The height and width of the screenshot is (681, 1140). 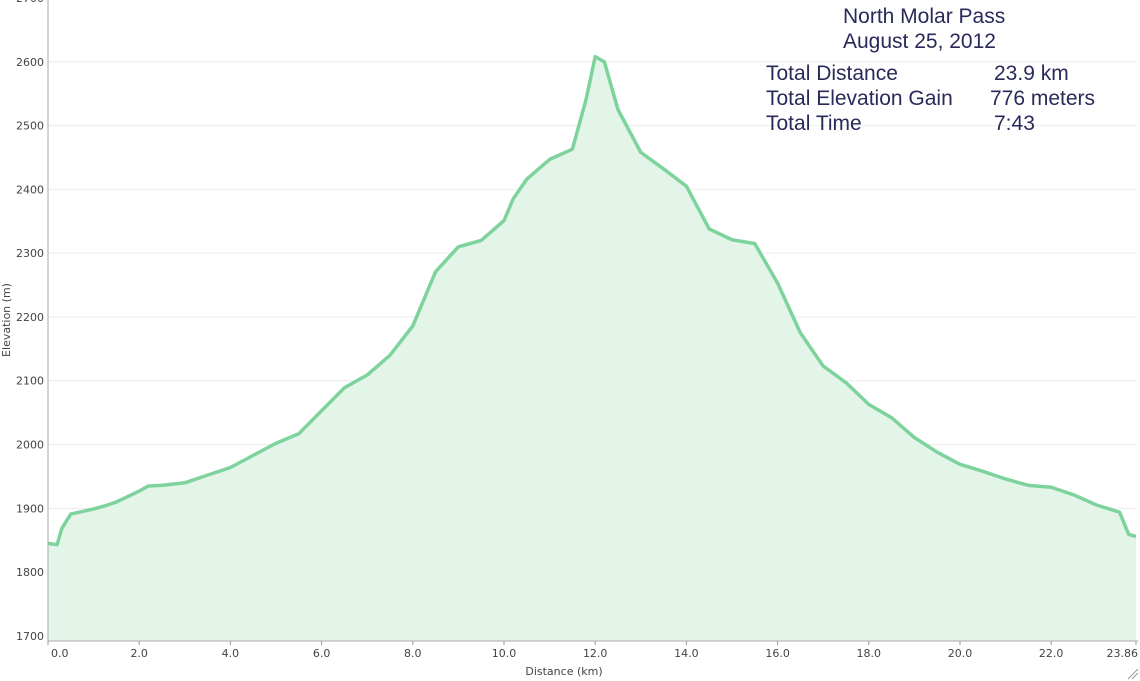 What do you see at coordinates (30, 126) in the screenshot?
I see `y-tick-label: 2500` at bounding box center [30, 126].